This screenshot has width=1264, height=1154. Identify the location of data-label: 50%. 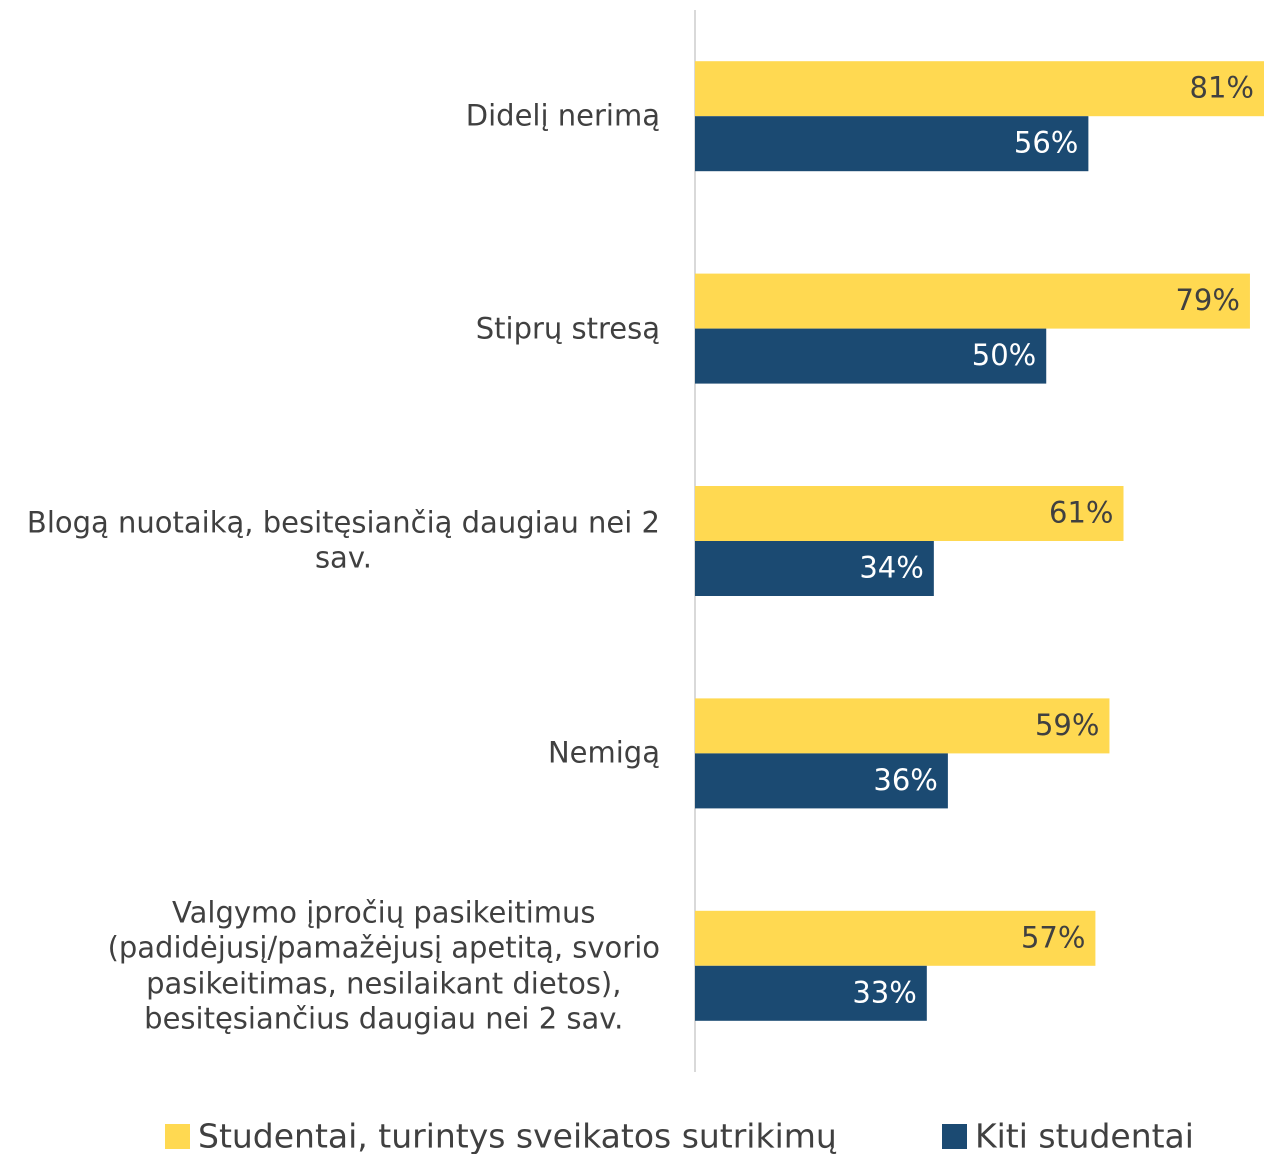
(1004, 355).